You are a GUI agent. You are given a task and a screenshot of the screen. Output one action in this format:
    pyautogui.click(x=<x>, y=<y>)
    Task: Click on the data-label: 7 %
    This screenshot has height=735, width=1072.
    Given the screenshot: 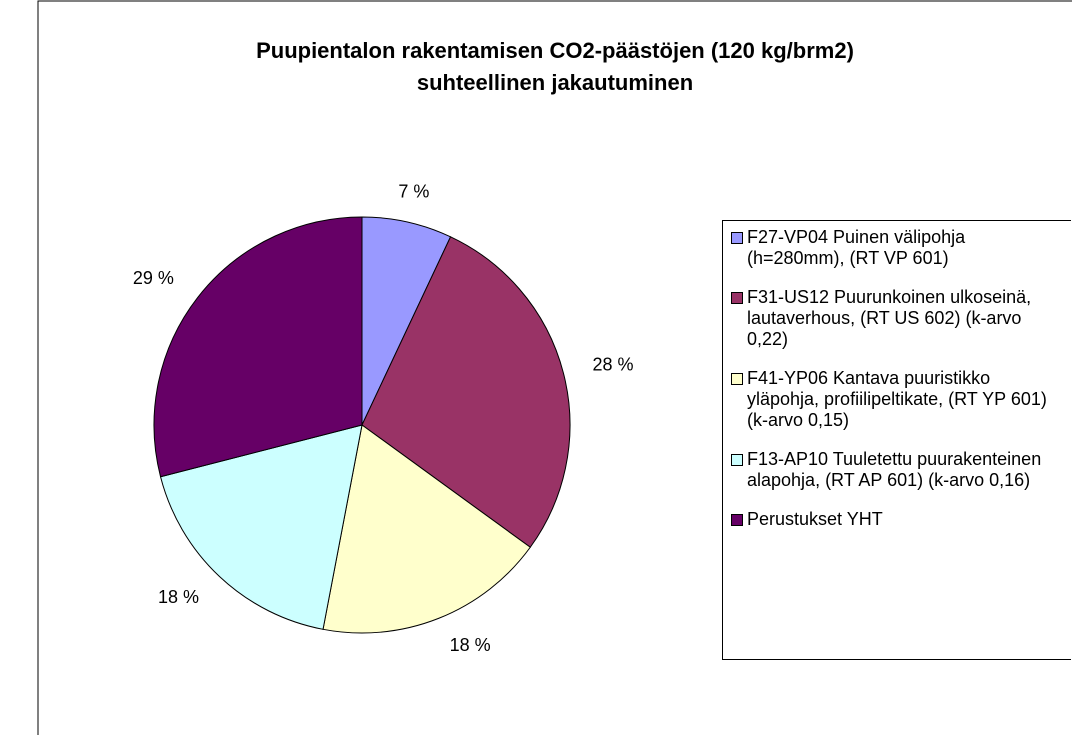 What is the action you would take?
    pyautogui.click(x=413, y=191)
    